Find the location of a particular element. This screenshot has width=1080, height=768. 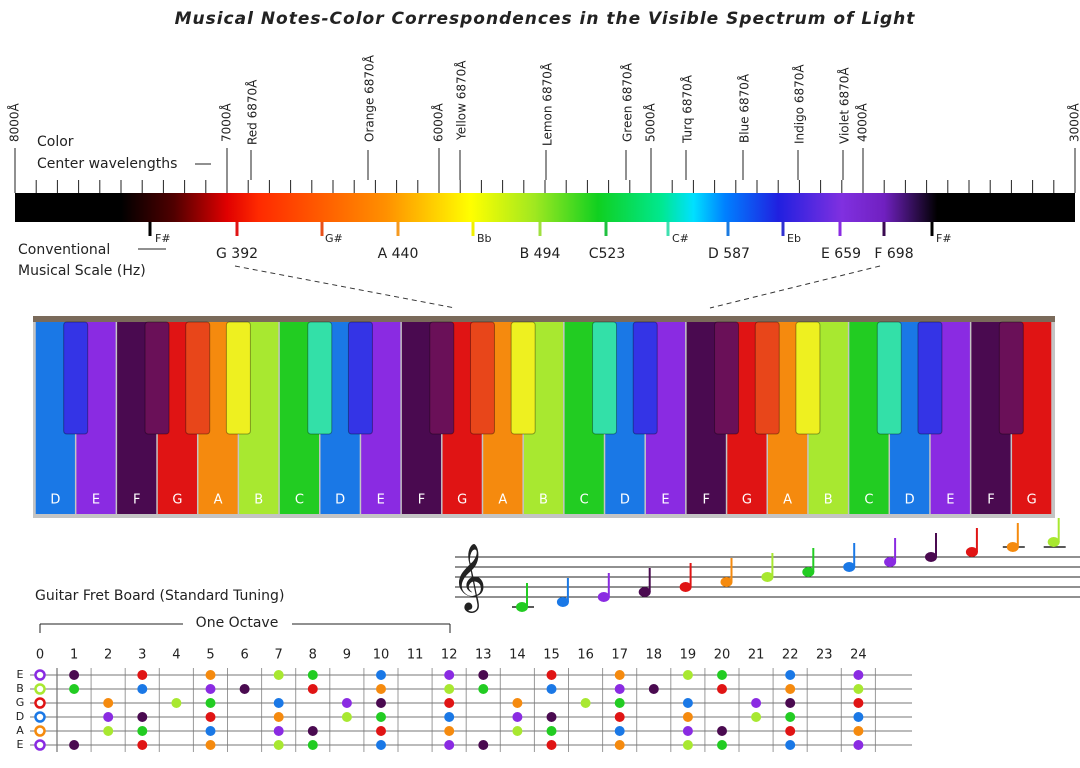

fret-number: 10 is located at coordinates (381, 655).